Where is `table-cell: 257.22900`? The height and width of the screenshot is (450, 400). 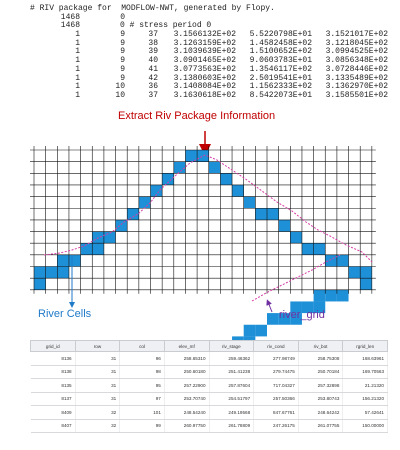 table-cell: 257.22900 is located at coordinates (187, 385).